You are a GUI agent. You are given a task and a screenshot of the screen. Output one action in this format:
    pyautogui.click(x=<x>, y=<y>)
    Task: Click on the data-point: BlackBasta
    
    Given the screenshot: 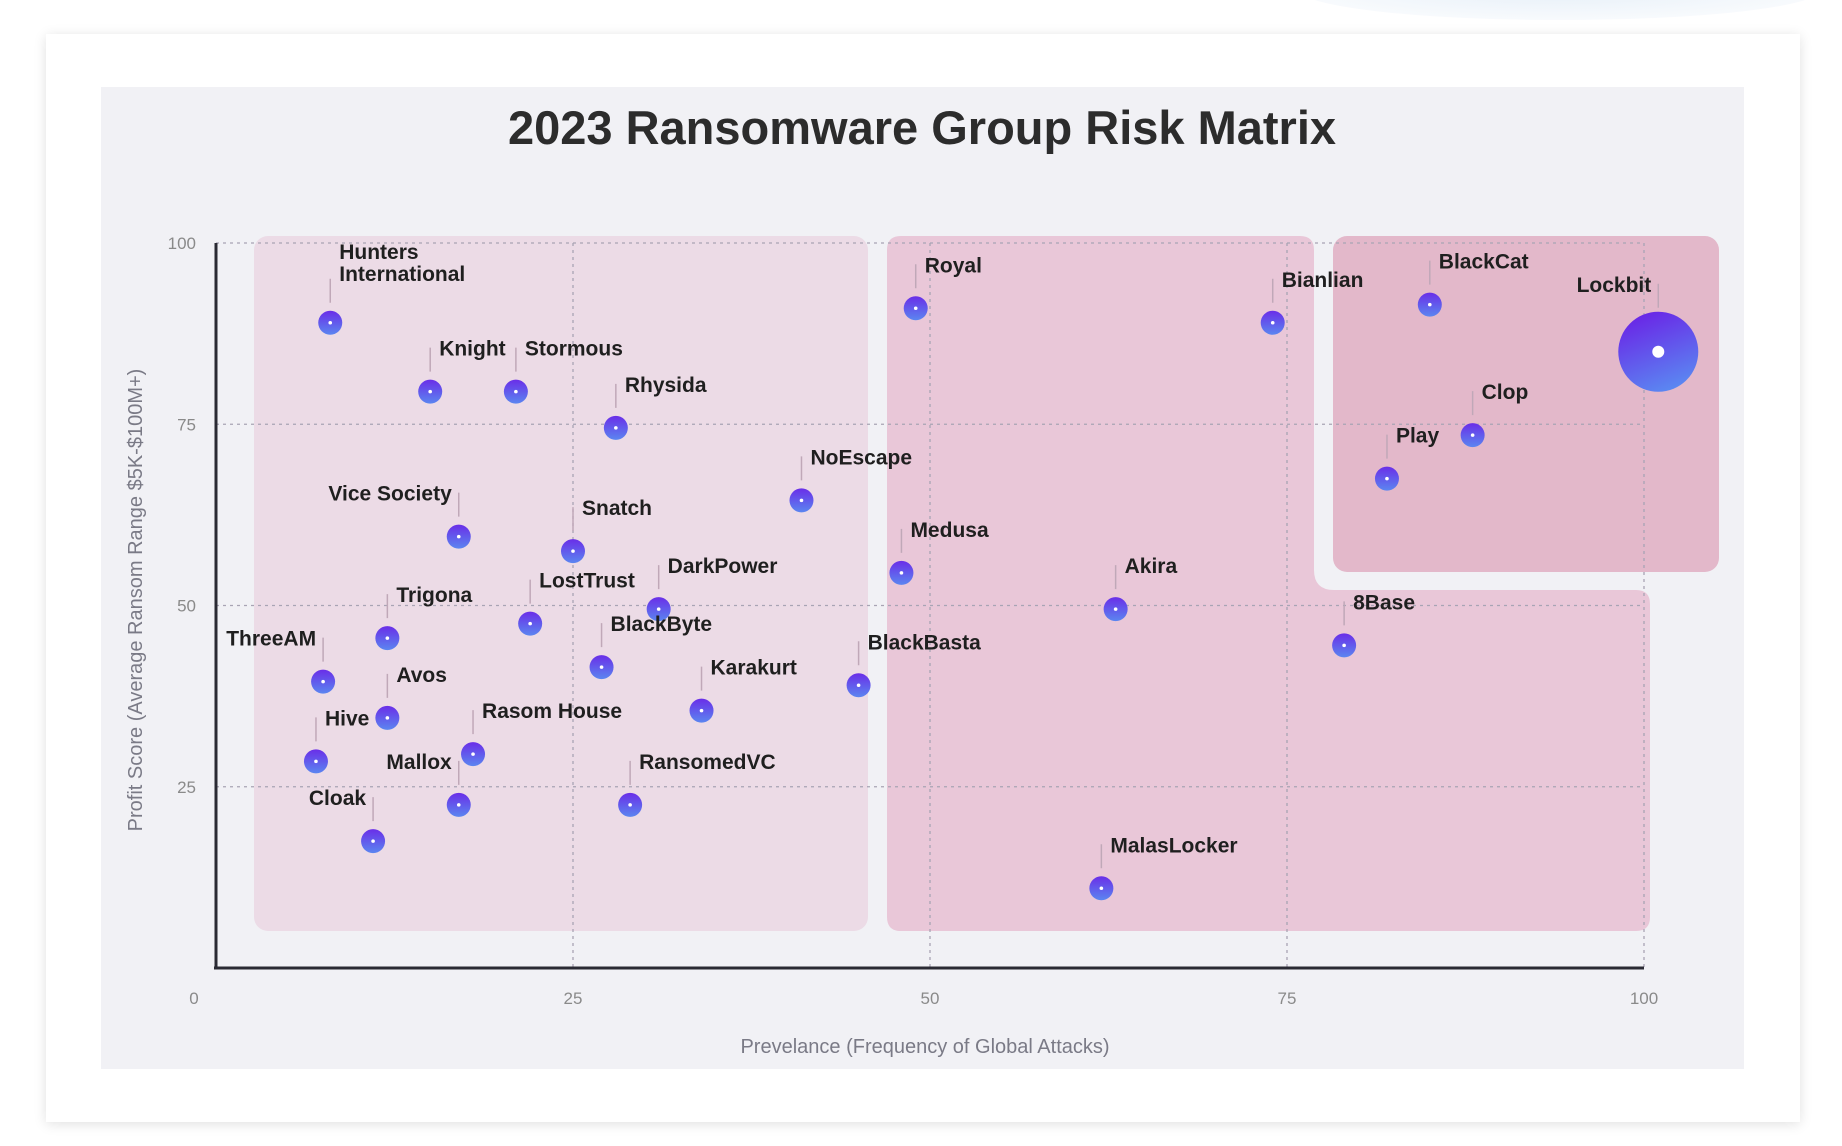 What is the action you would take?
    pyautogui.click(x=914, y=664)
    